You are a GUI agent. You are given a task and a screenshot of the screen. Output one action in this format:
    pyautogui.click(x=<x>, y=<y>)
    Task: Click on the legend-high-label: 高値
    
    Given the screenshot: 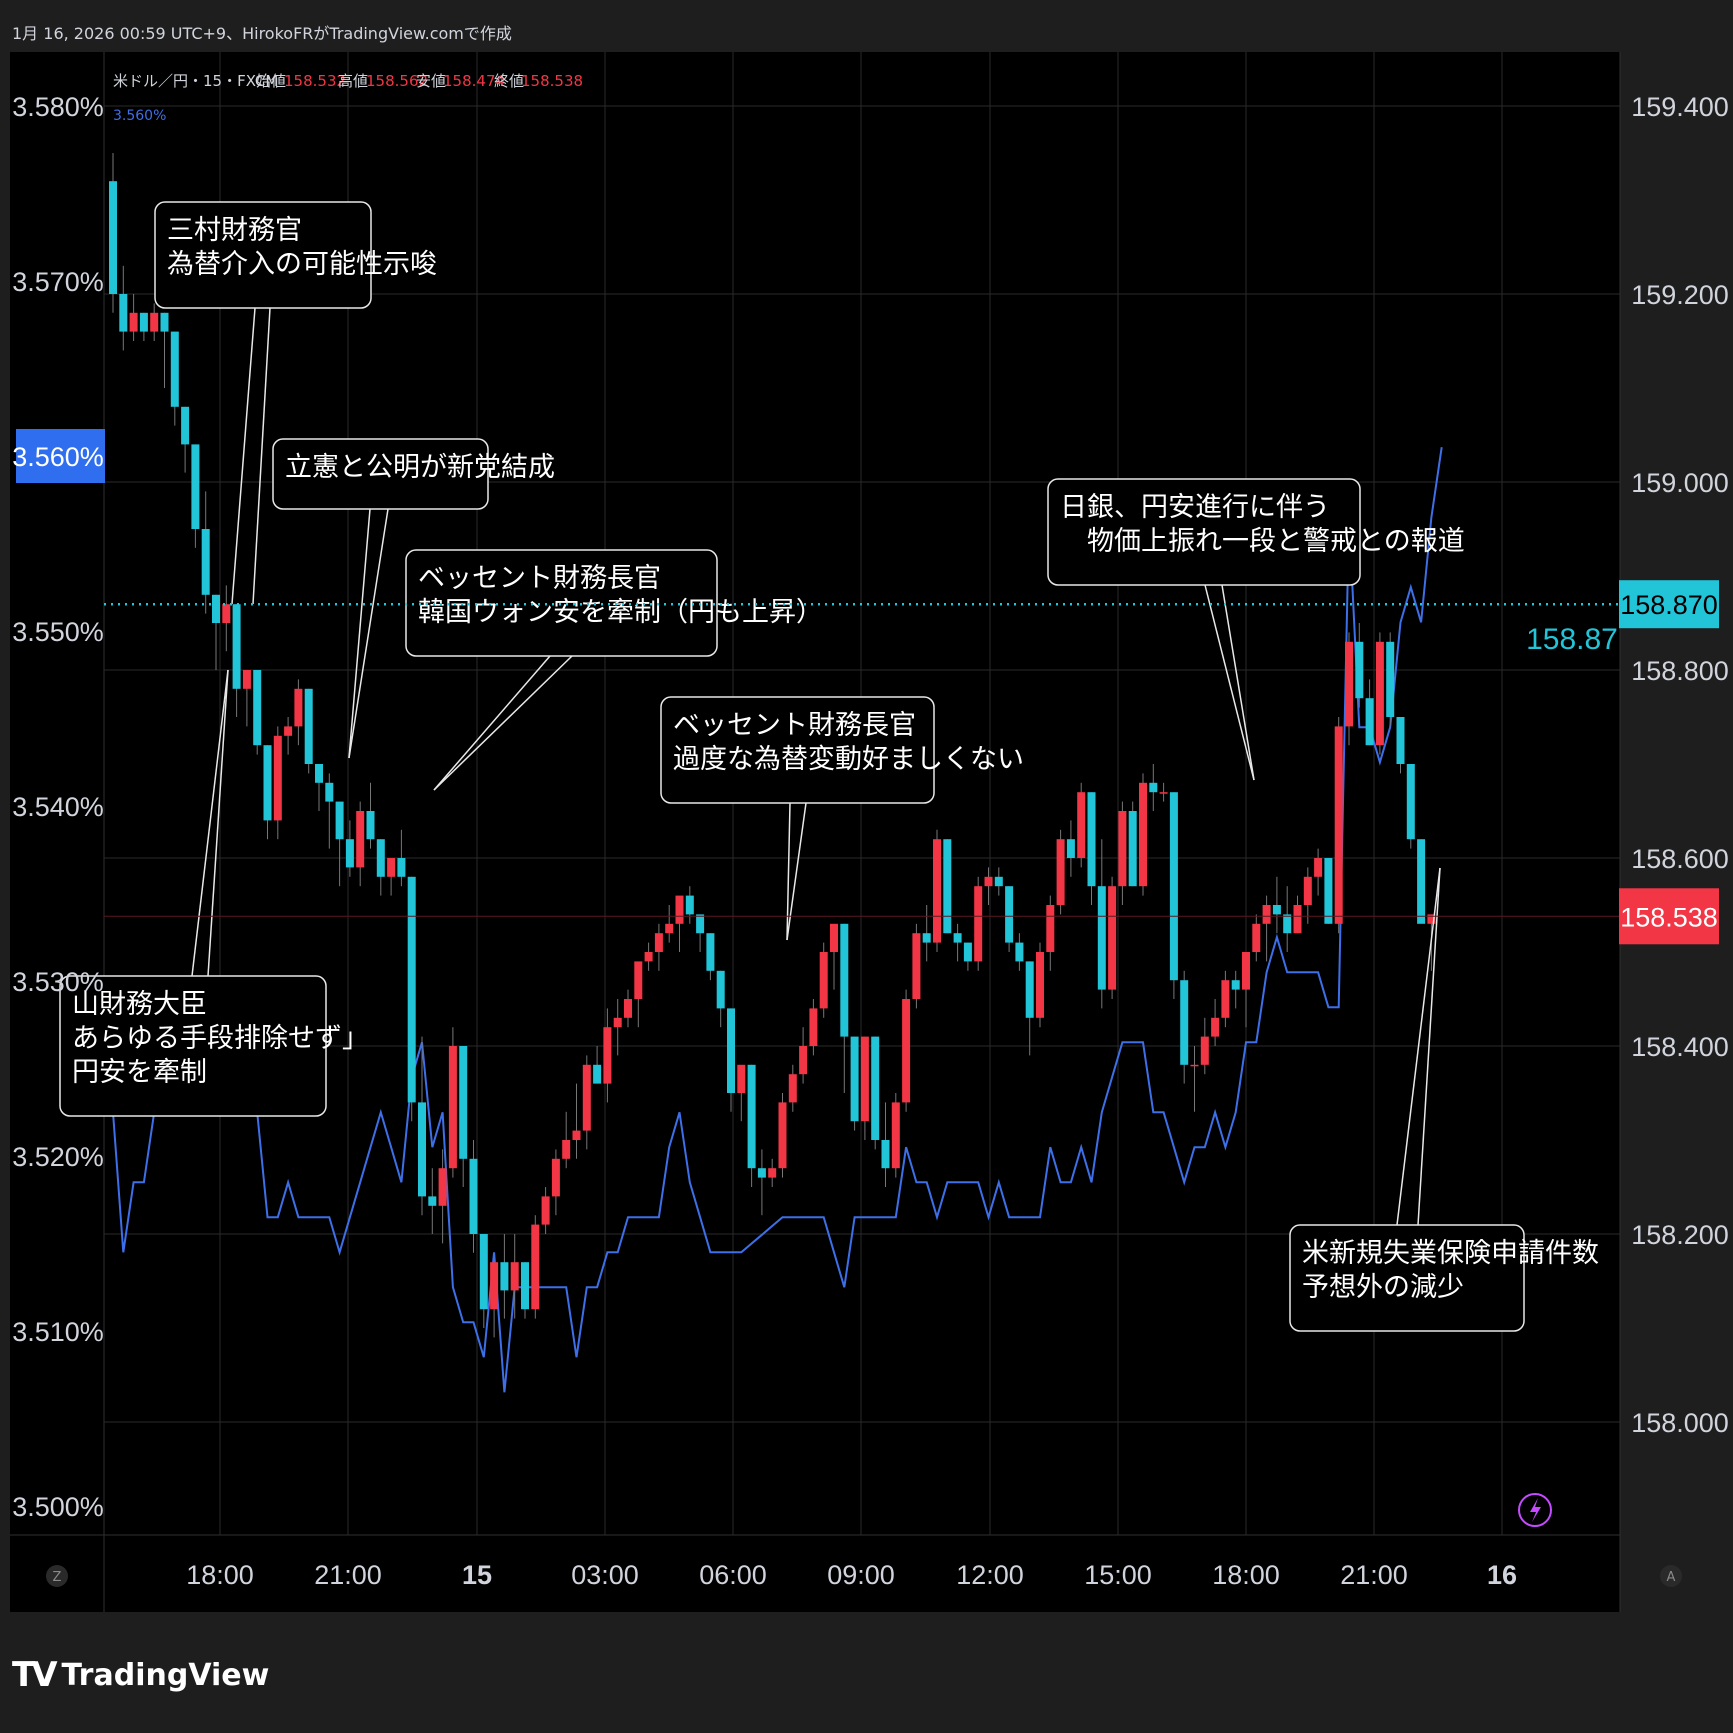 What is the action you would take?
    pyautogui.click(x=353, y=81)
    